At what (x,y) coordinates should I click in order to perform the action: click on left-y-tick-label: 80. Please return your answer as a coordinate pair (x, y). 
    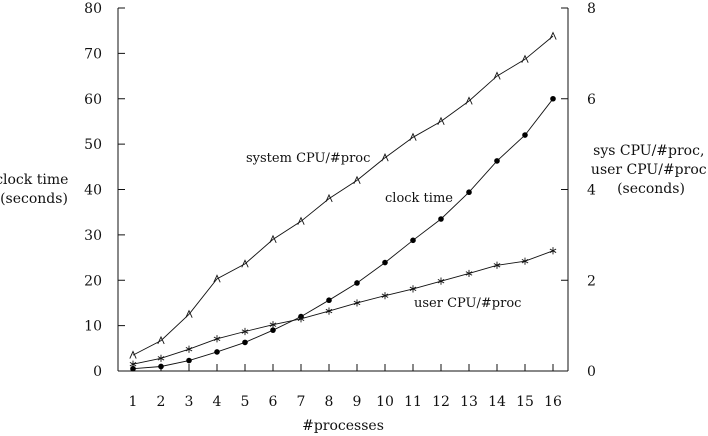
    Looking at the image, I should click on (93, 9).